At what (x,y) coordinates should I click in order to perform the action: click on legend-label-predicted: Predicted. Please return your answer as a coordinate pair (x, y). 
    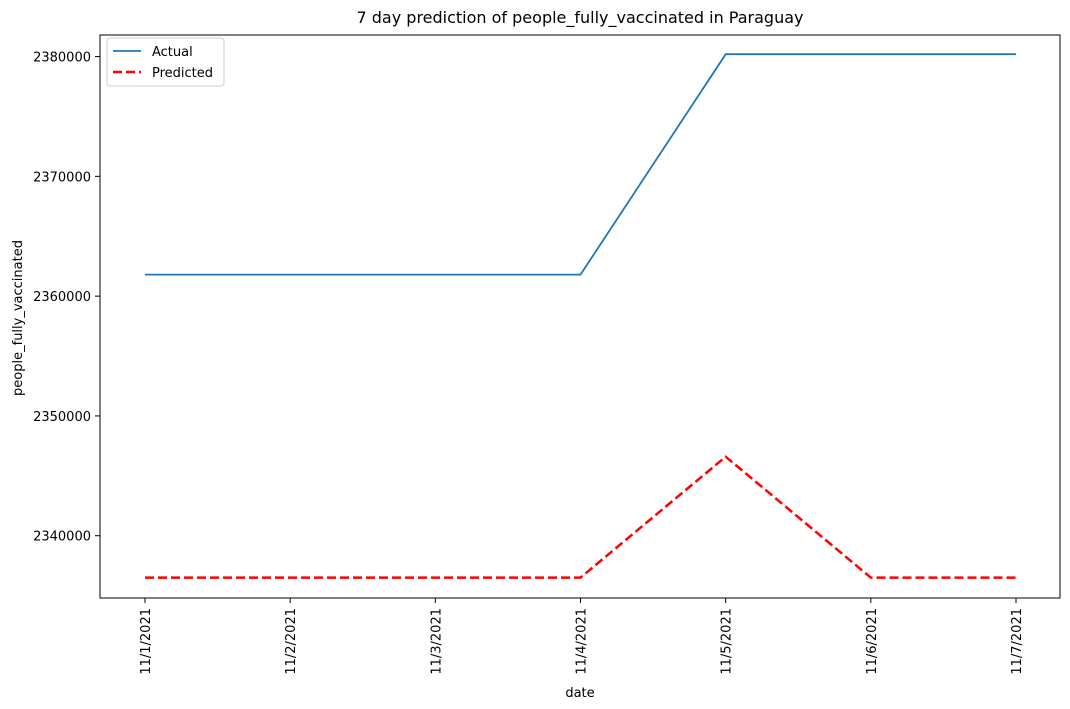
    Looking at the image, I should click on (182, 73).